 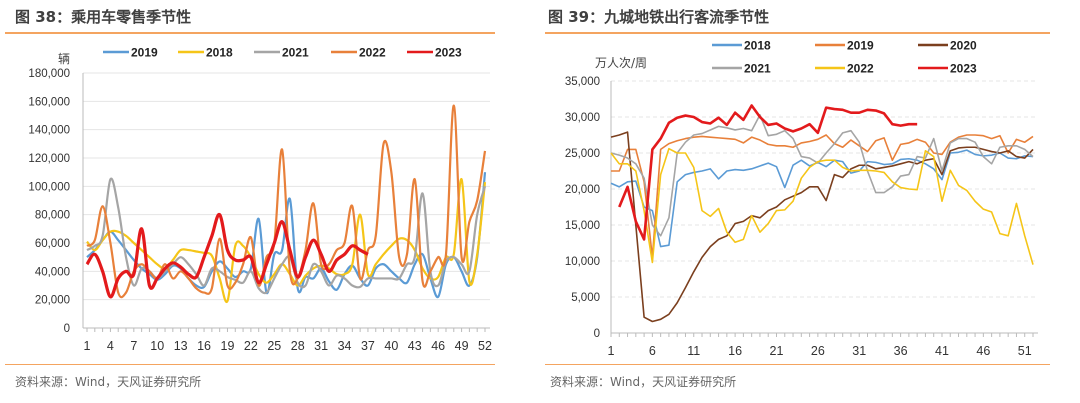 I want to click on left-legend-label-2022: 2022, so click(x=372, y=53).